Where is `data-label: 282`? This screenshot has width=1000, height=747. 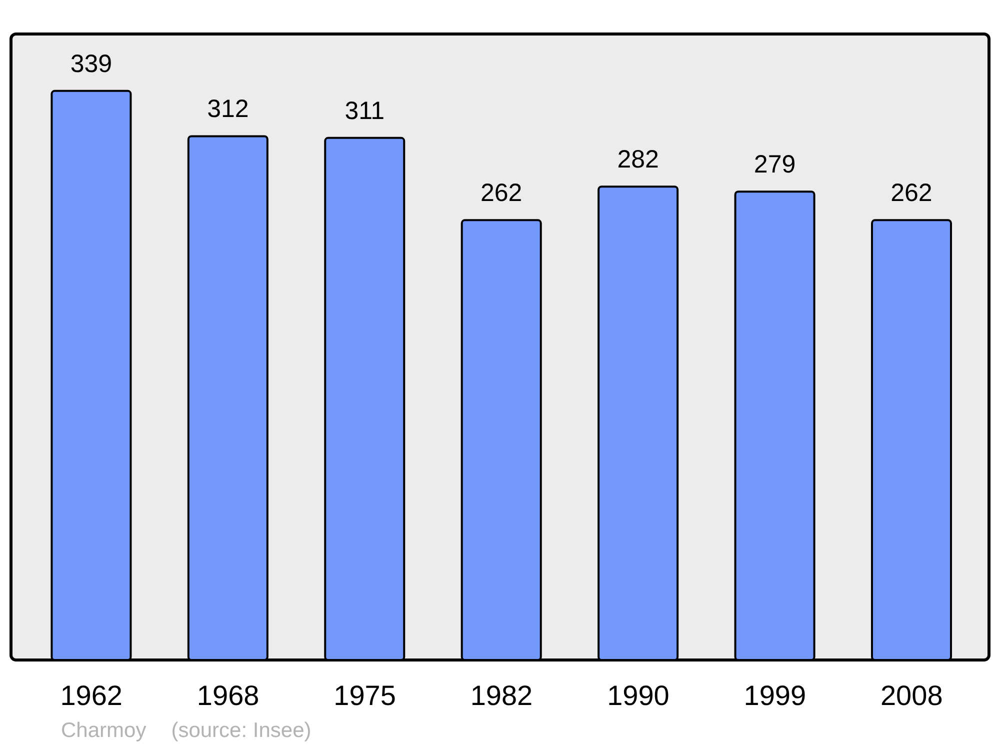 data-label: 282 is located at coordinates (638, 160).